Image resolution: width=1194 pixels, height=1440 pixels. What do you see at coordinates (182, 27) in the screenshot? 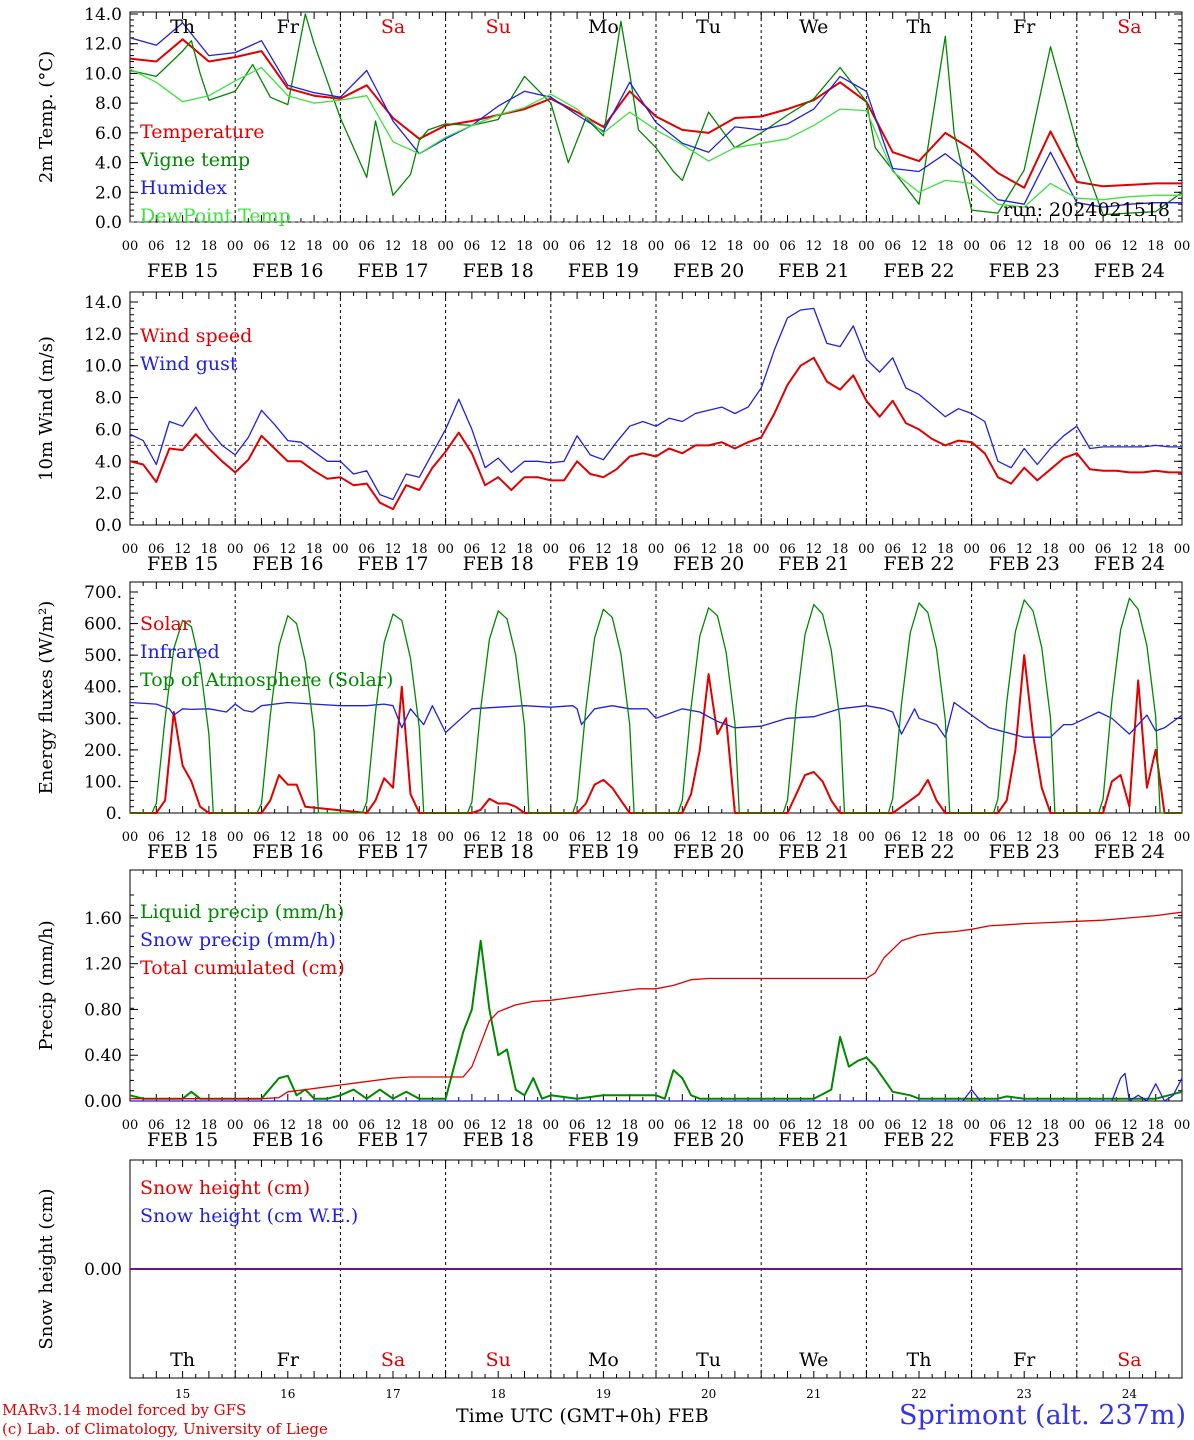
I see `weekday-label: Th` at bounding box center [182, 27].